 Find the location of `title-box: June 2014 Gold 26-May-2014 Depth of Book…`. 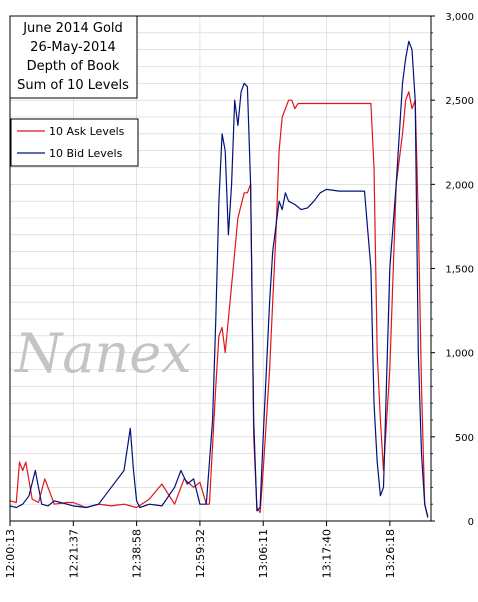

title-box: June 2014 Gold 26-May-2014 Depth of Book… is located at coordinates (73, 57).